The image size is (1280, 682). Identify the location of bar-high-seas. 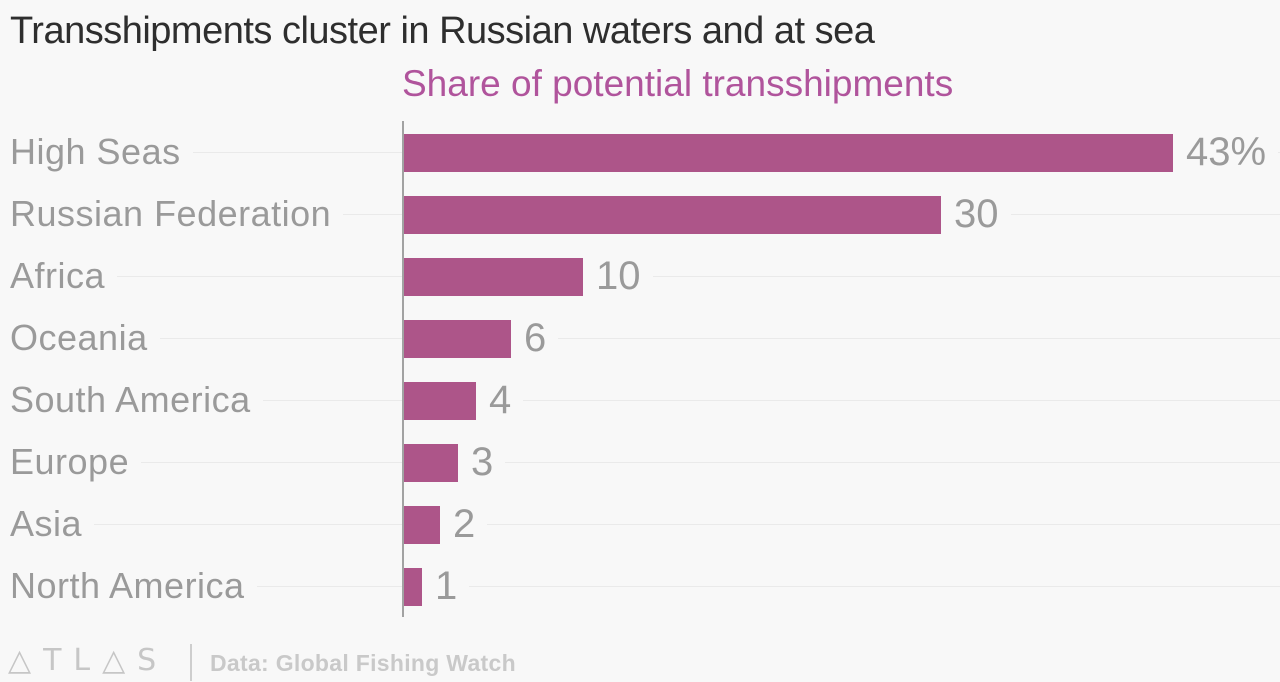
(788, 153).